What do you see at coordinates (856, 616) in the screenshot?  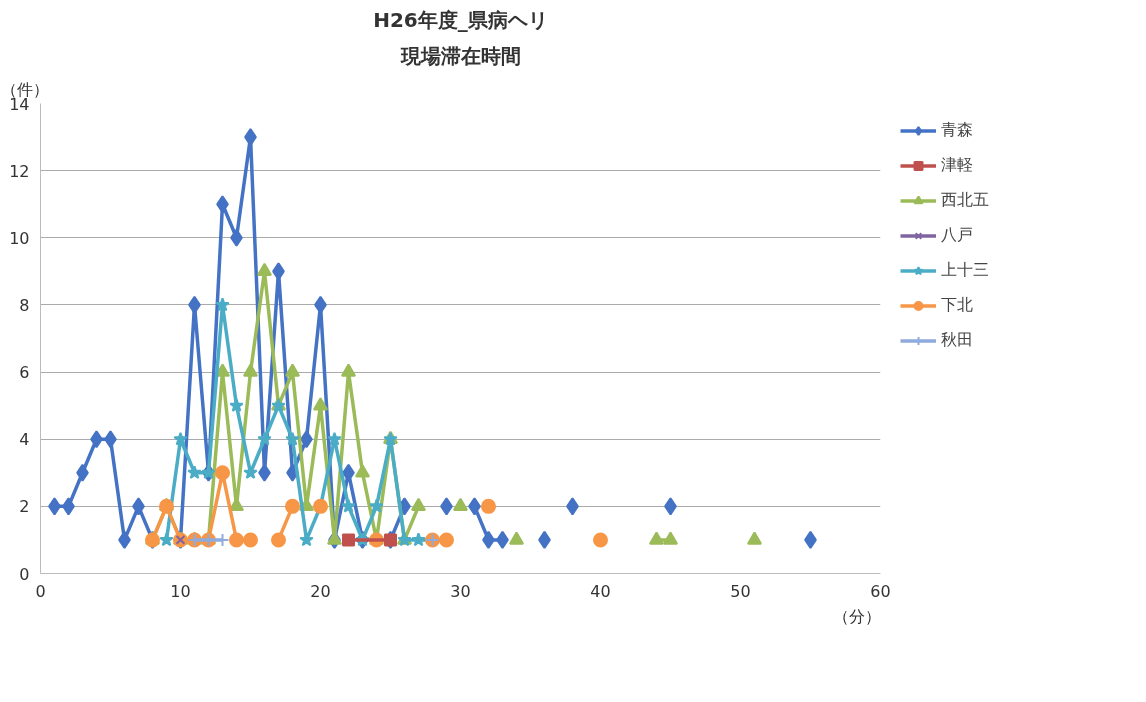 I see `x-axis-title: （分）` at bounding box center [856, 616].